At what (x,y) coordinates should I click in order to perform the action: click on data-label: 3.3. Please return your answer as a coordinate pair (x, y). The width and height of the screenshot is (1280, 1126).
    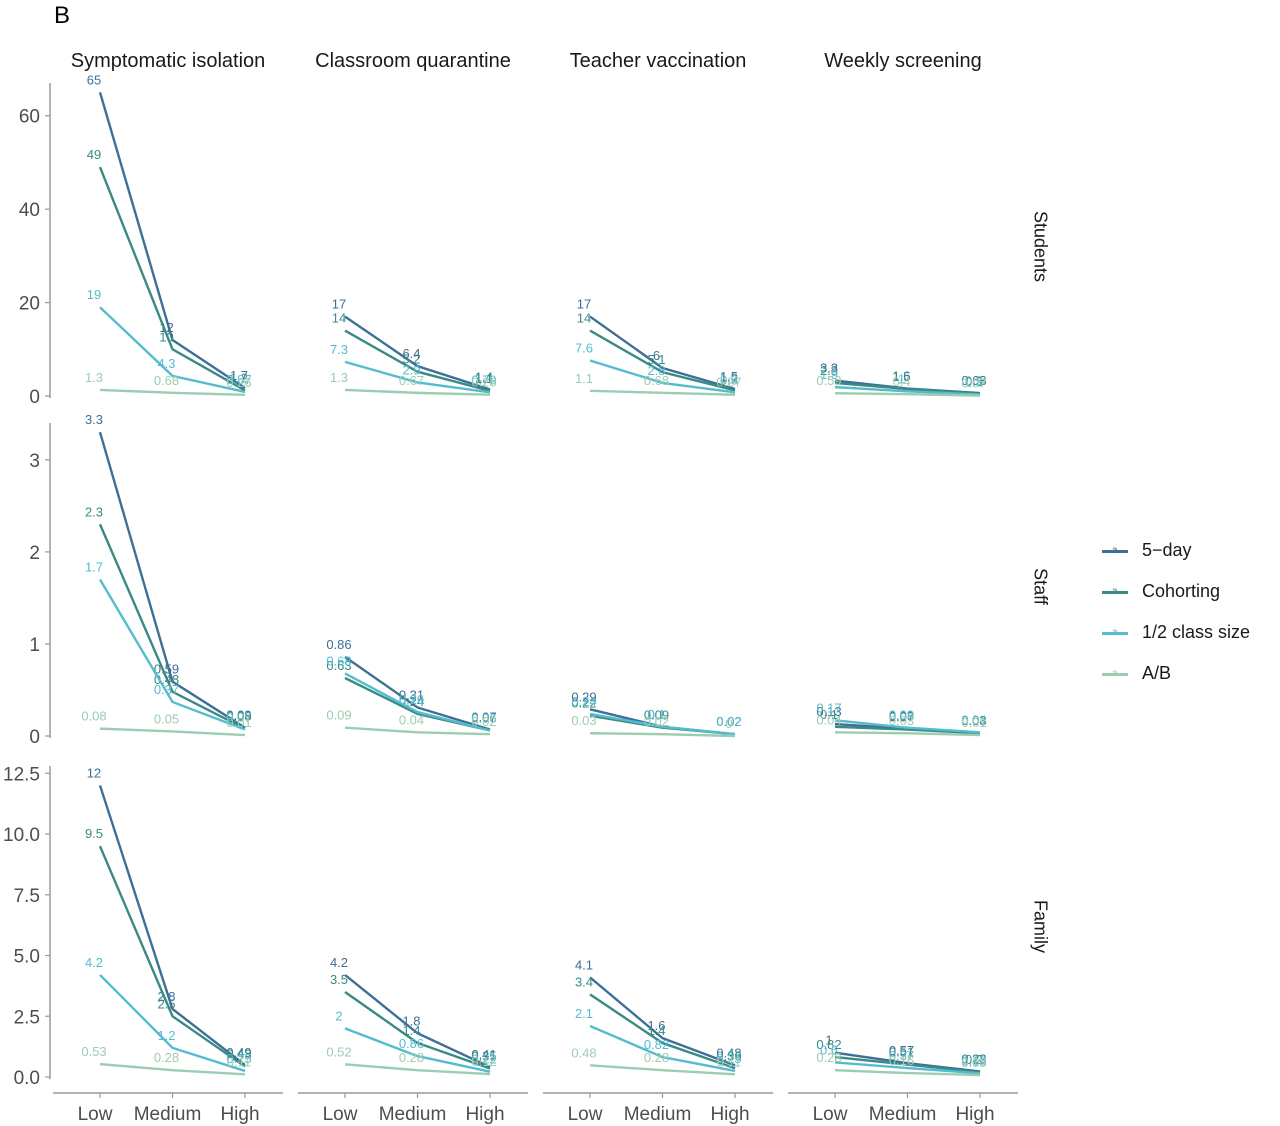
    Looking at the image, I should click on (94, 419).